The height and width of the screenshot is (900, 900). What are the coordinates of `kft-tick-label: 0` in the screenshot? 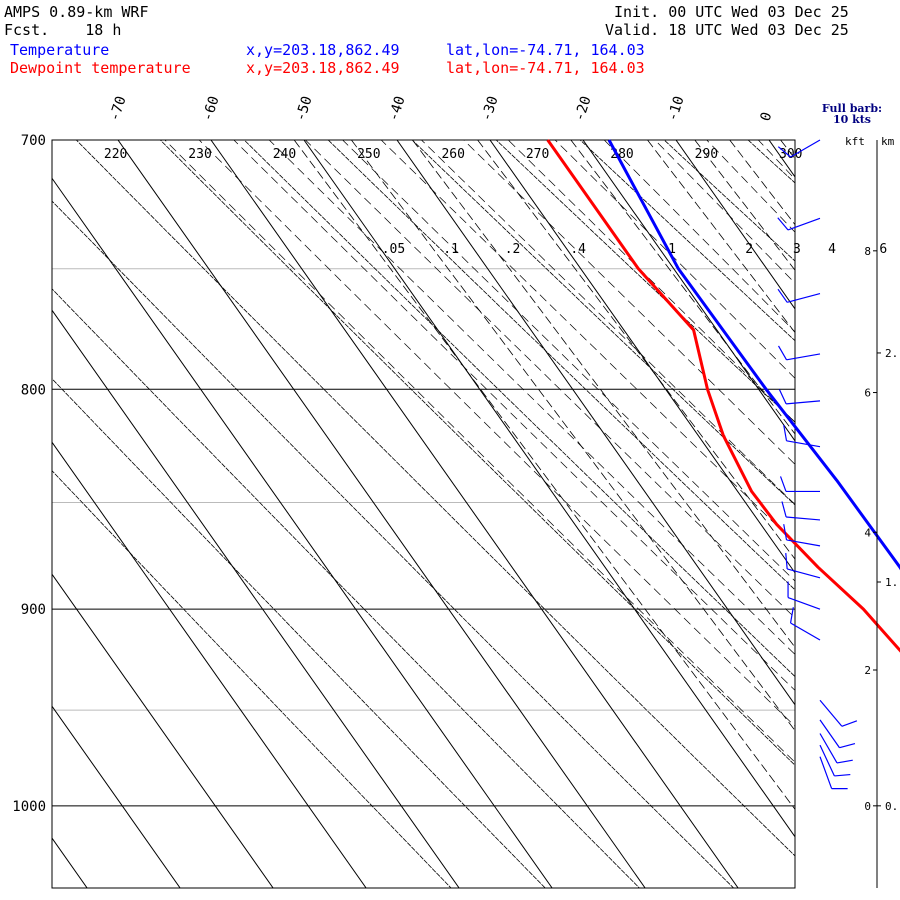 It's located at (867, 806).